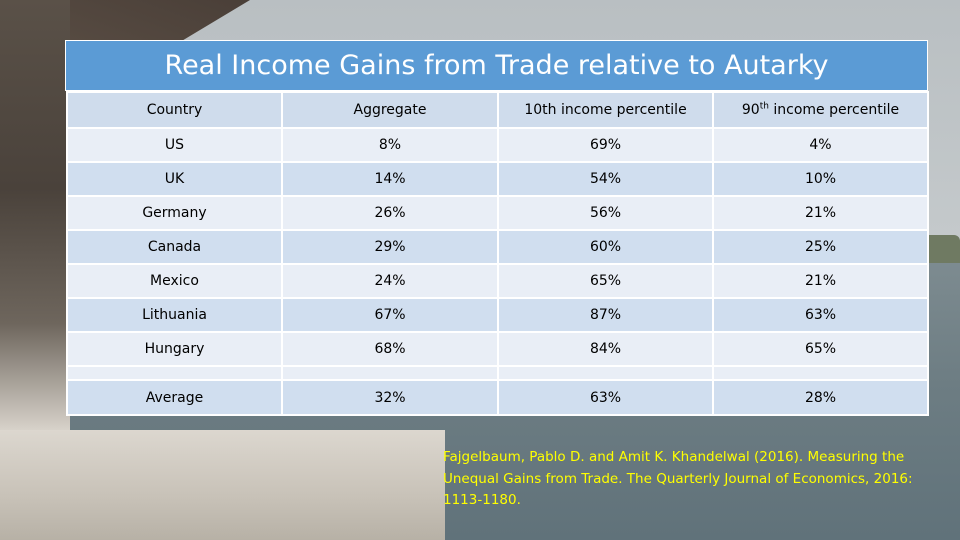 Image resolution: width=960 pixels, height=540 pixels. What do you see at coordinates (390, 179) in the screenshot?
I see `cell-aggregate: 14%` at bounding box center [390, 179].